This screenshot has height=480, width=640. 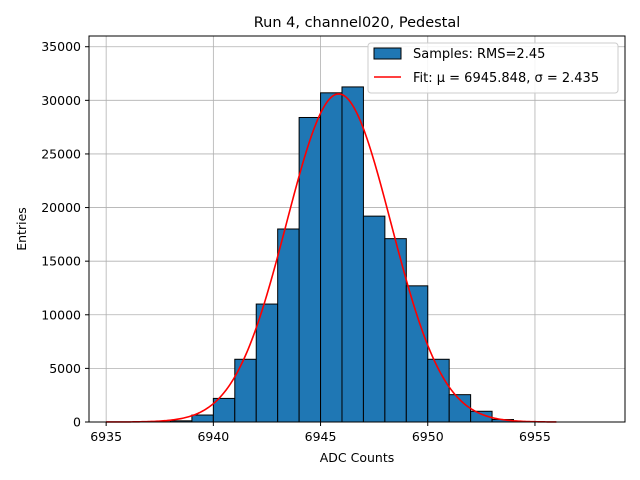 What do you see at coordinates (357, 23) in the screenshot?
I see `chart-title: Run 4, channel020, Pedestal` at bounding box center [357, 23].